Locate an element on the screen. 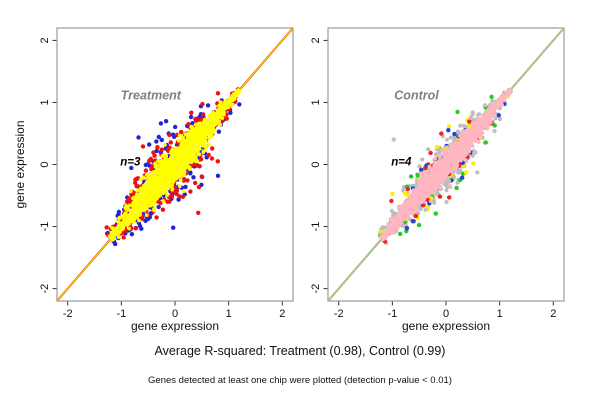 The width and height of the screenshot is (600, 400). panel-title: Treatment is located at coordinates (151, 95).